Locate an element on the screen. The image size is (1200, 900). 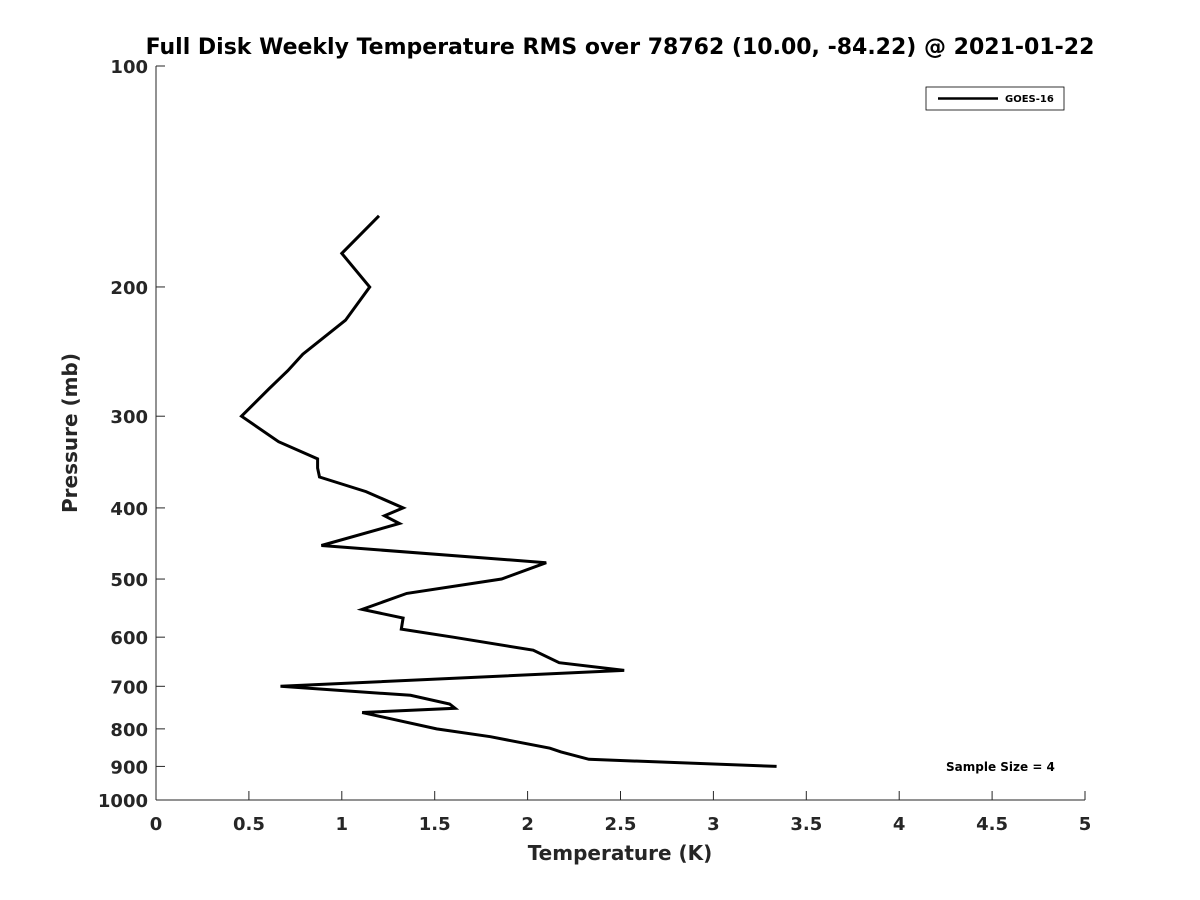
legend: GOES-16 is located at coordinates (995, 98).